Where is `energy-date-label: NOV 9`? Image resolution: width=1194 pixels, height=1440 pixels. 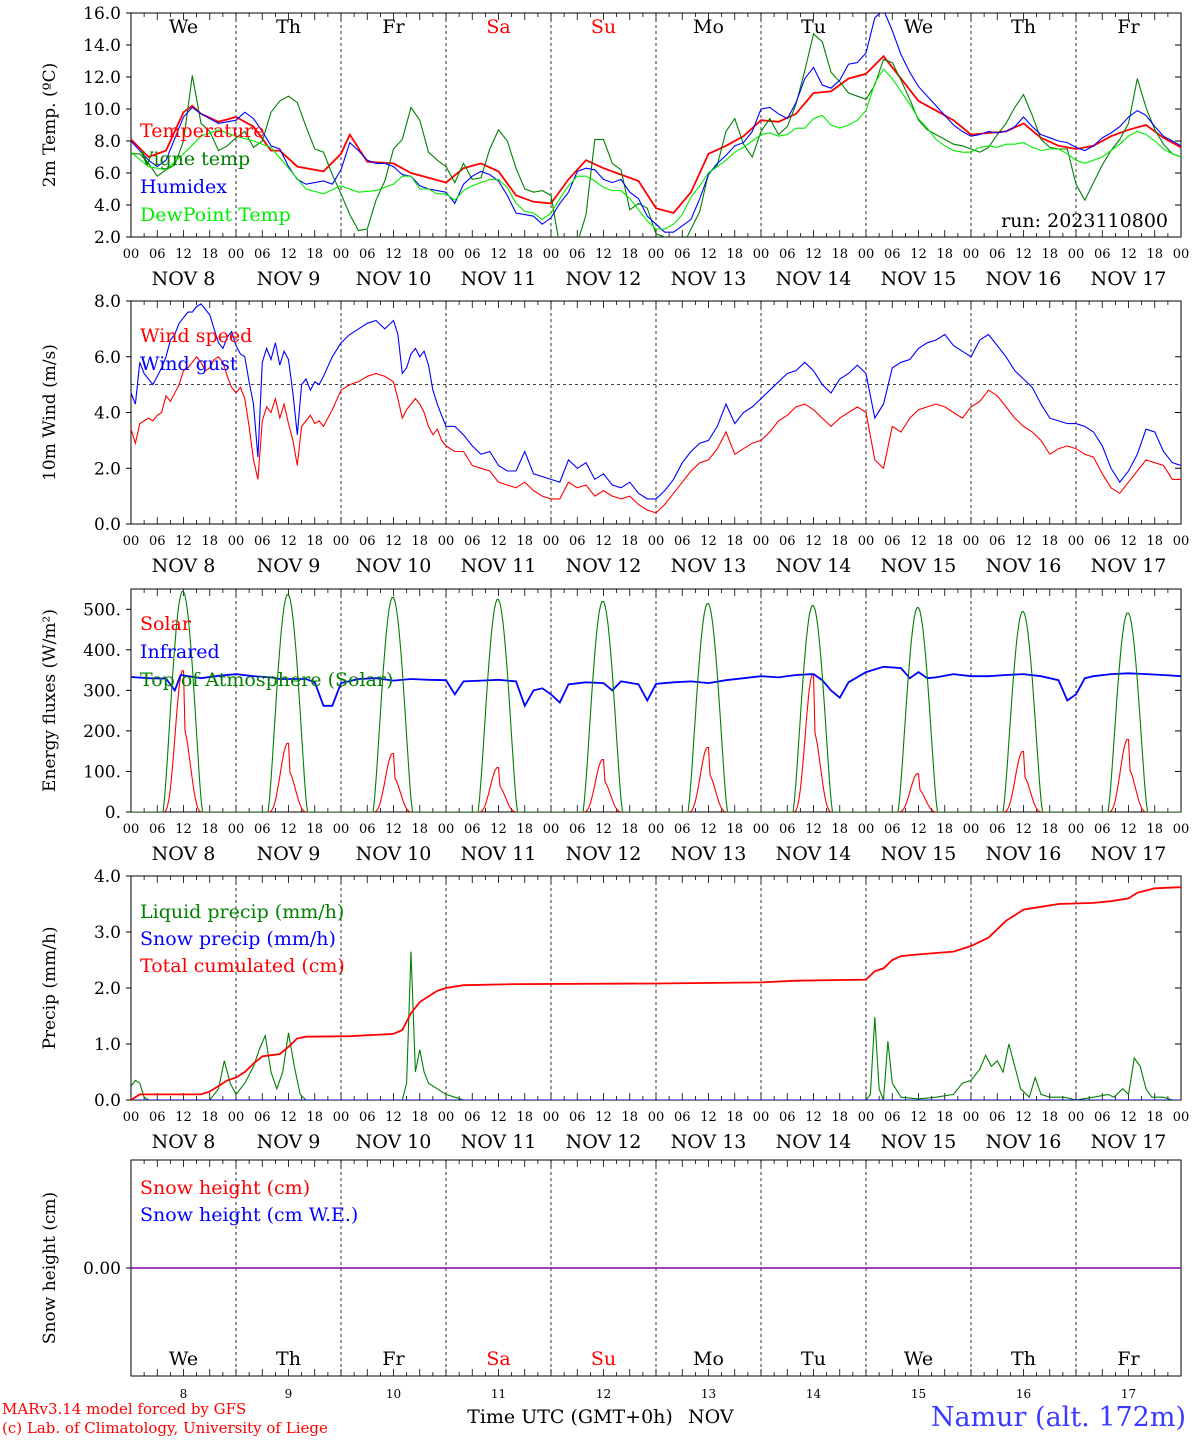 energy-date-label: NOV 9 is located at coordinates (289, 854).